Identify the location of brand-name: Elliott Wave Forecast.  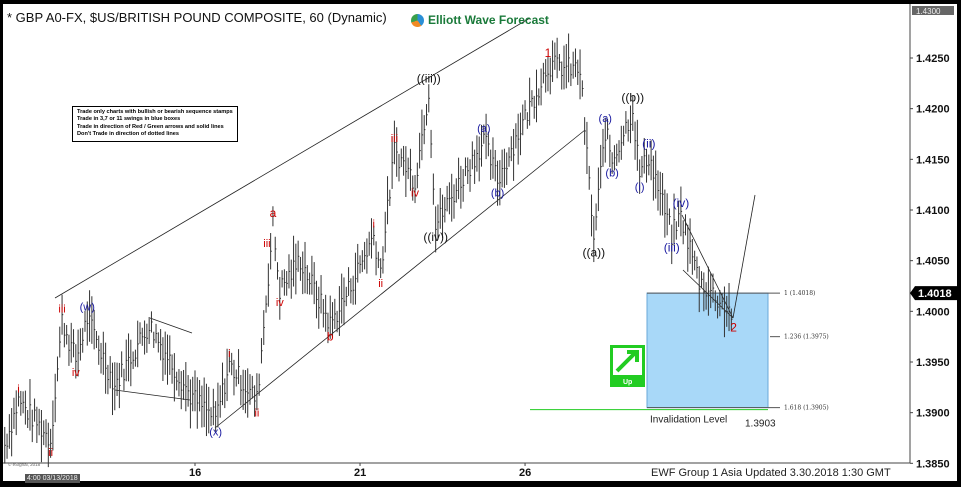
(488, 20).